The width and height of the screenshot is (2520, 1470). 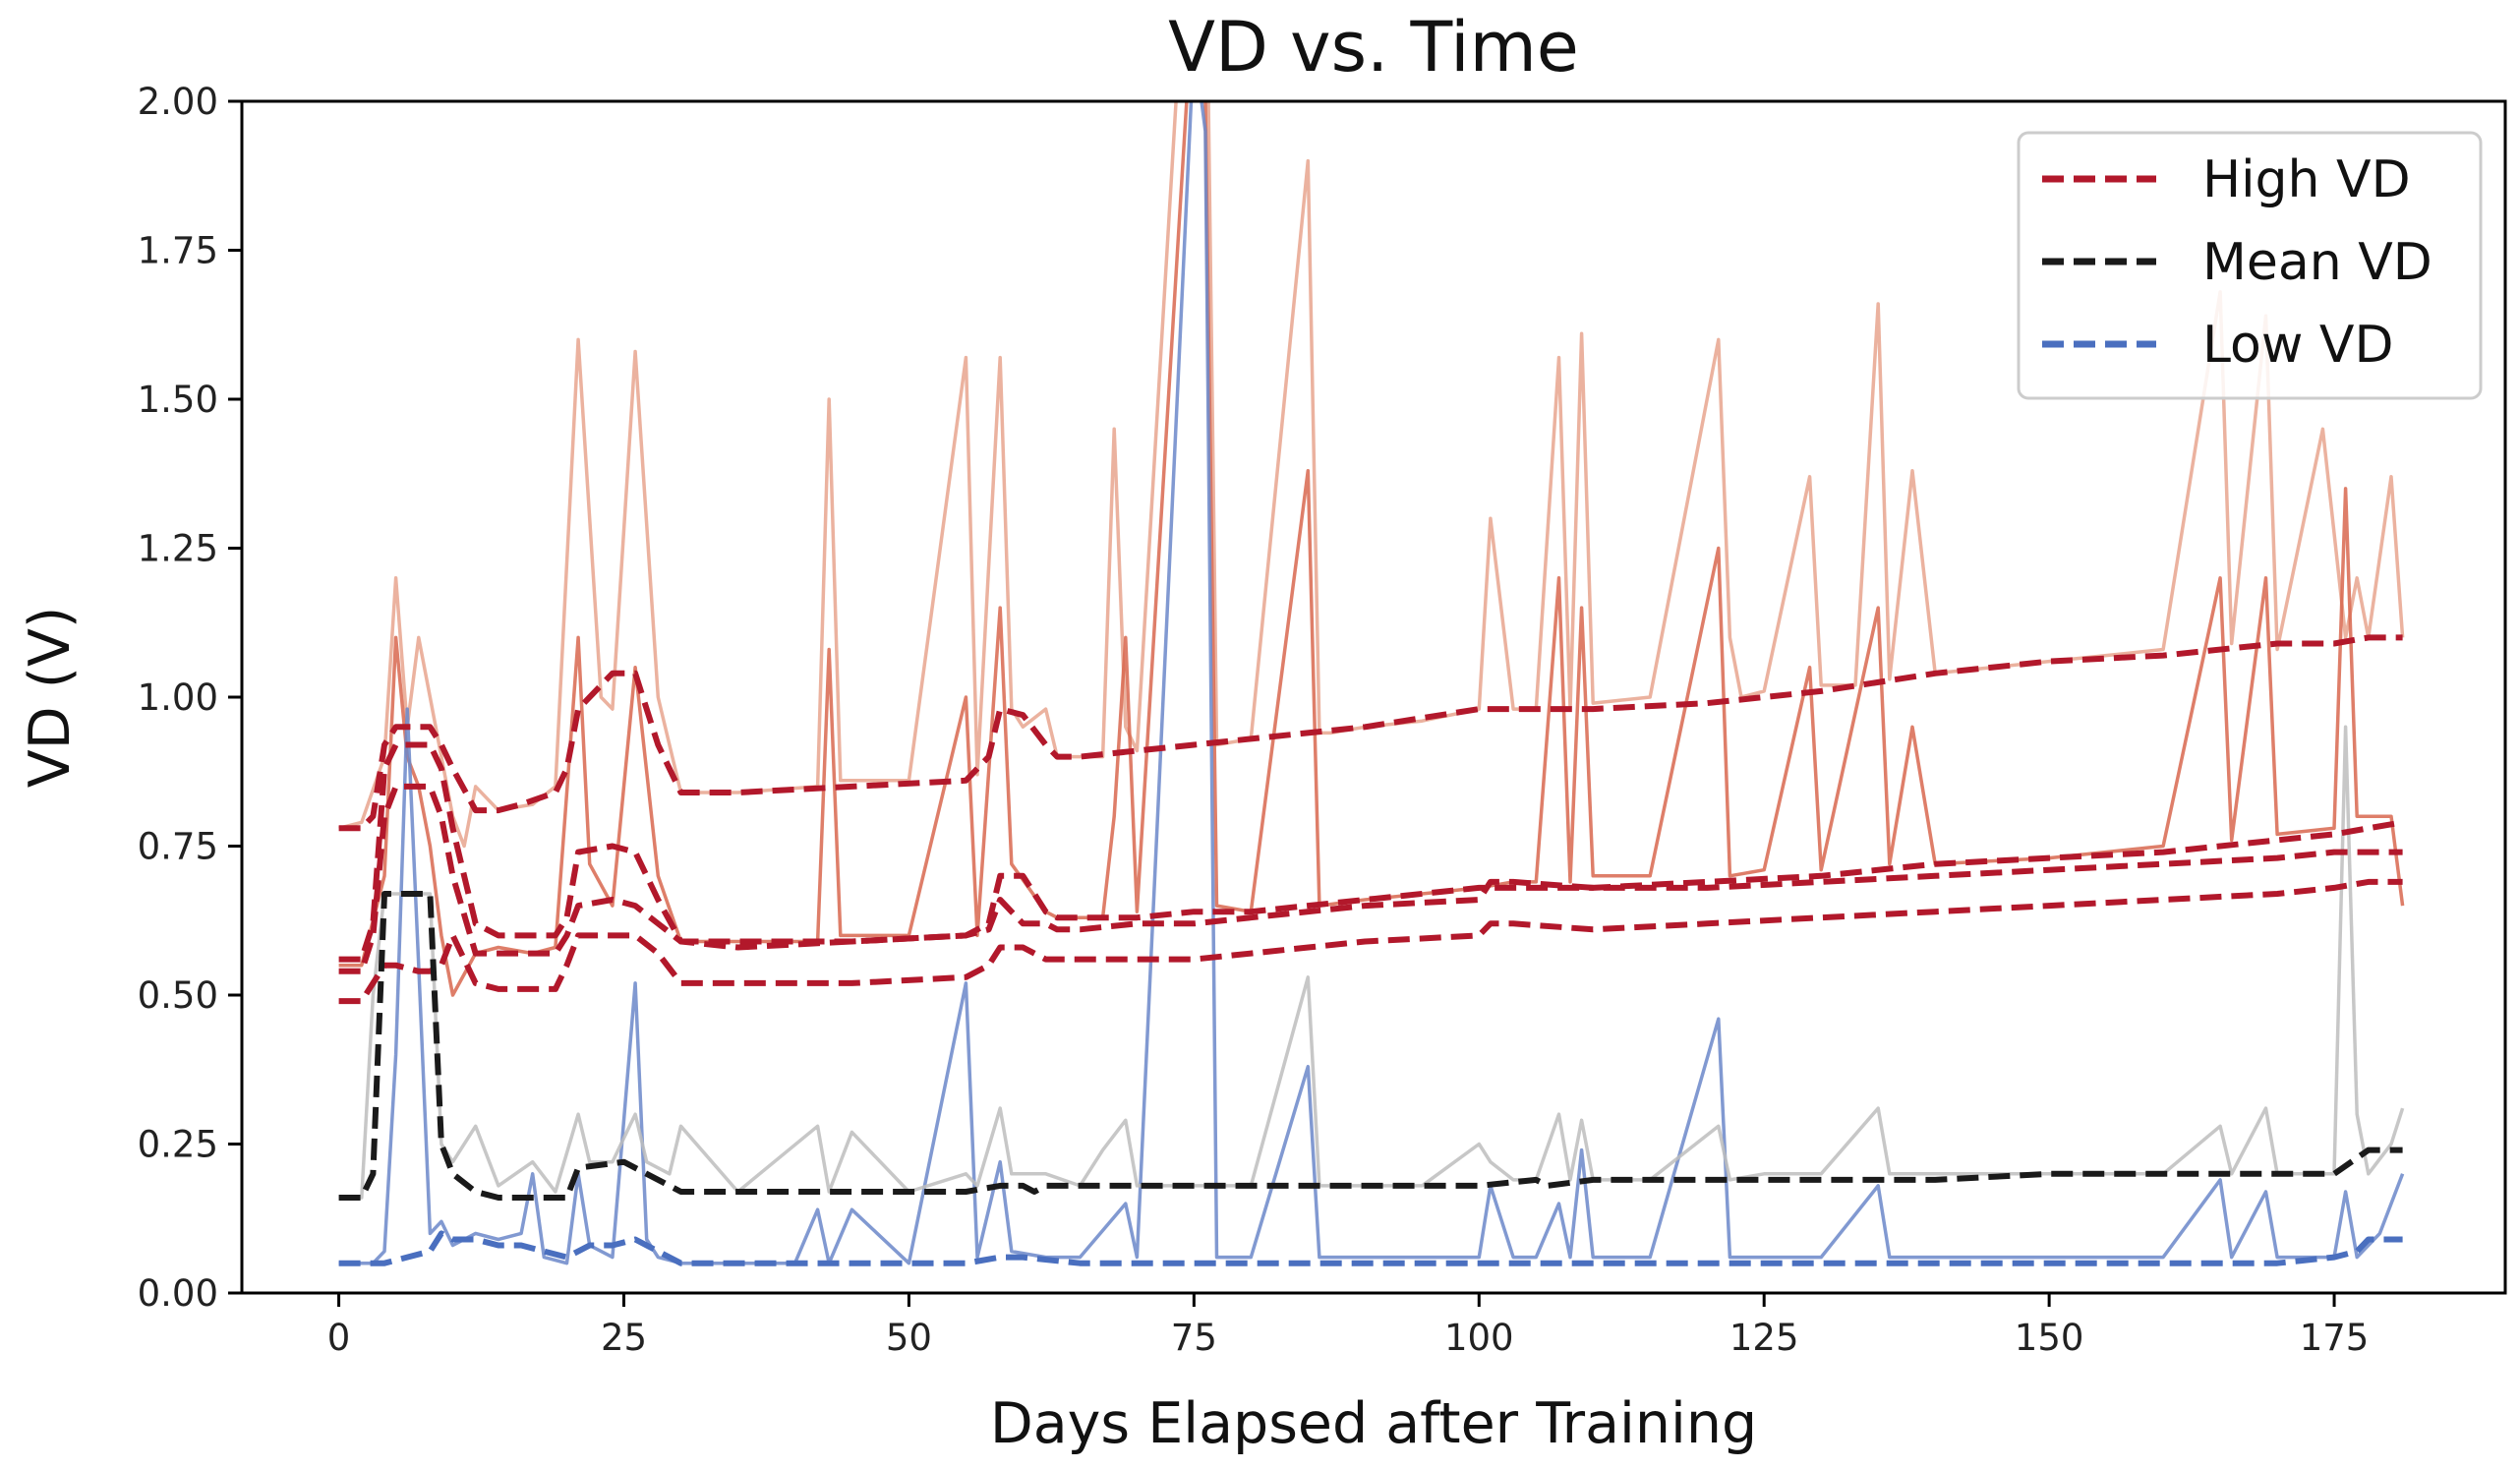 I want to click on y-tick-label: 0.50, so click(x=178, y=995).